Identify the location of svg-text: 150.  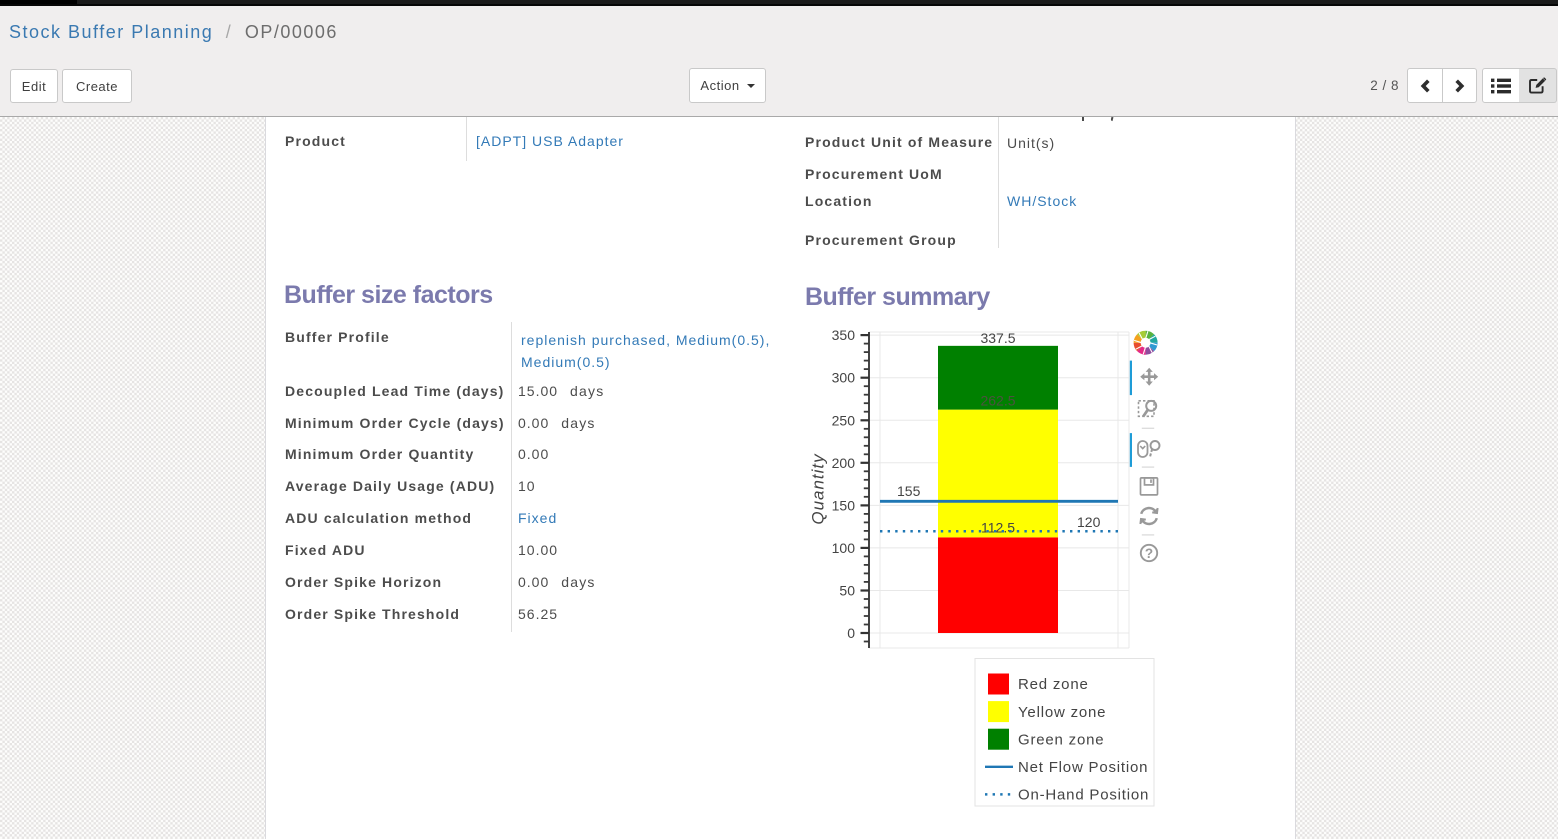
(844, 505).